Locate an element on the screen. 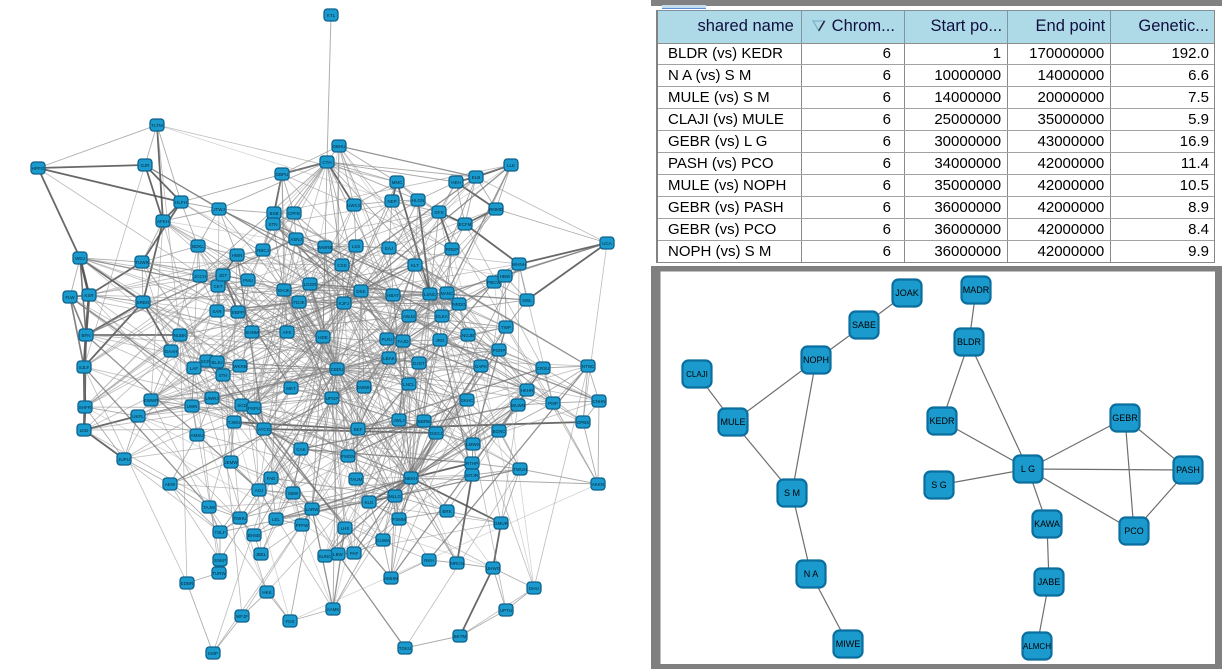  svg-text: FDS is located at coordinates (290, 621).